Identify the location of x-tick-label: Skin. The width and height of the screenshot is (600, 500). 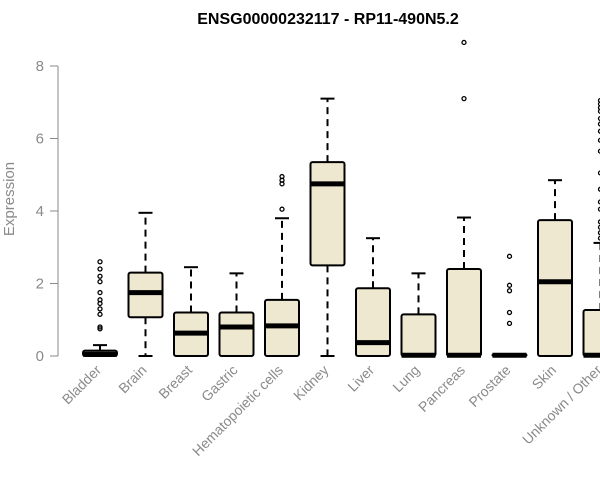
(544, 377).